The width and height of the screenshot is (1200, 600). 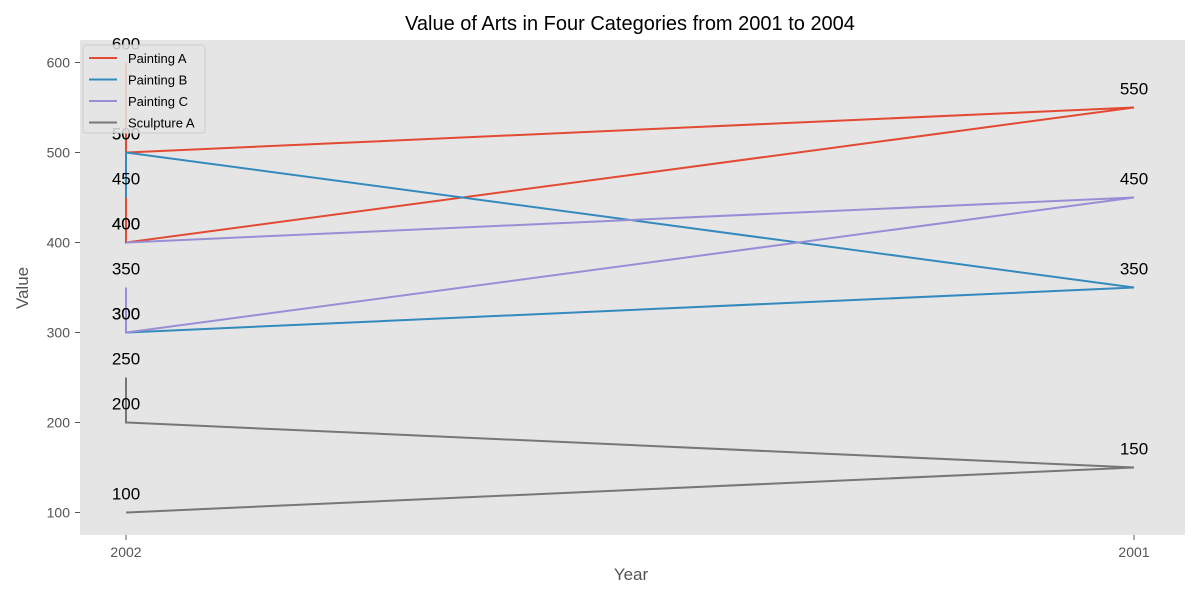 I want to click on legend-label: Sculpture A, so click(x=161, y=123).